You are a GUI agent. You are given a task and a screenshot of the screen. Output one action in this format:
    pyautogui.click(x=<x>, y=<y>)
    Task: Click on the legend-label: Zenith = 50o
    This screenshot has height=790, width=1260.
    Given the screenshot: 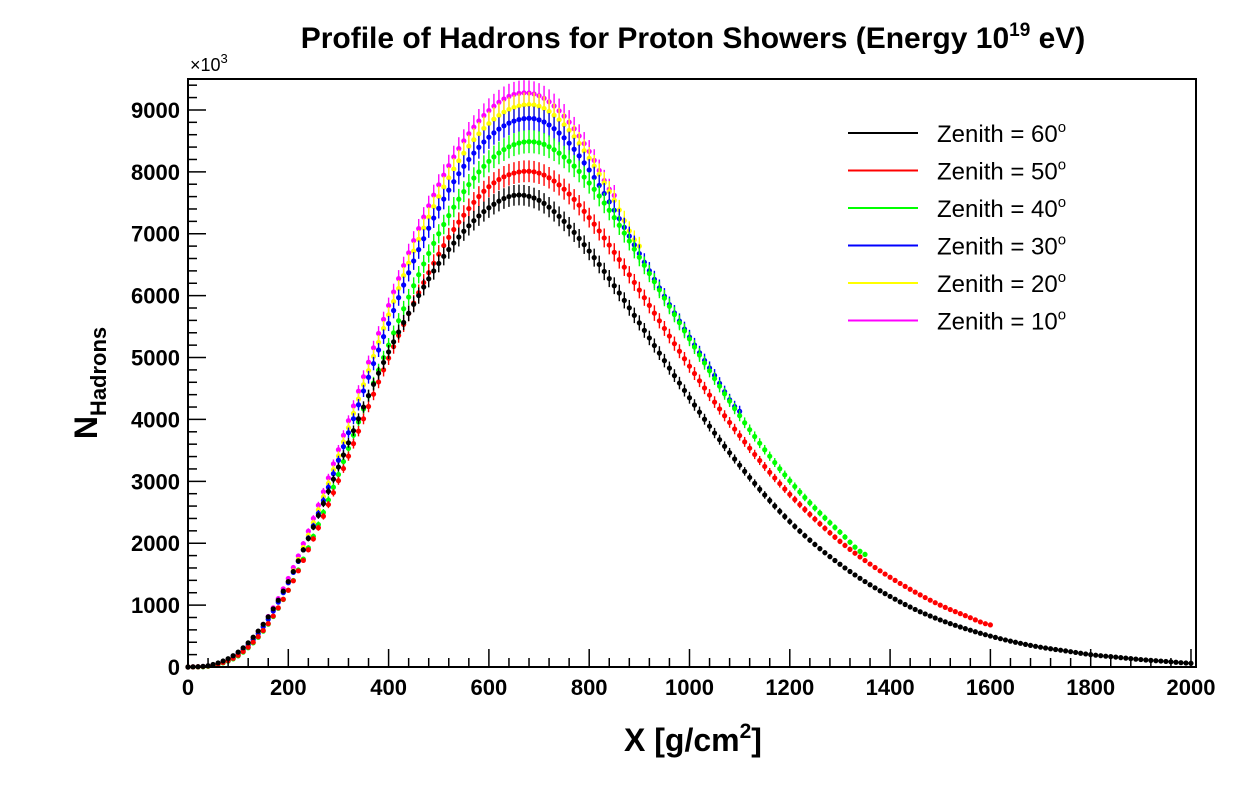 What is the action you would take?
    pyautogui.click(x=1001, y=171)
    